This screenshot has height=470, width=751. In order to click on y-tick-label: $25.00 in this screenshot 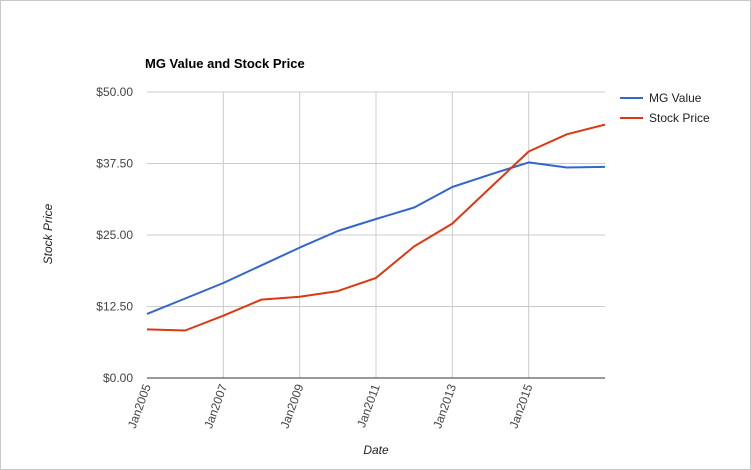, I will do `click(114, 235)`.